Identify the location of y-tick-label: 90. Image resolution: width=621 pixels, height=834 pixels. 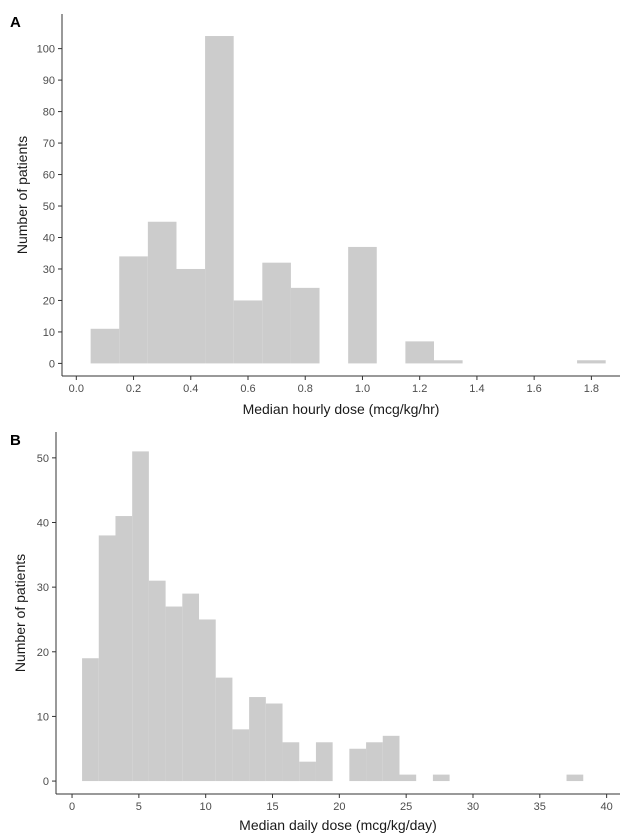
(49, 81).